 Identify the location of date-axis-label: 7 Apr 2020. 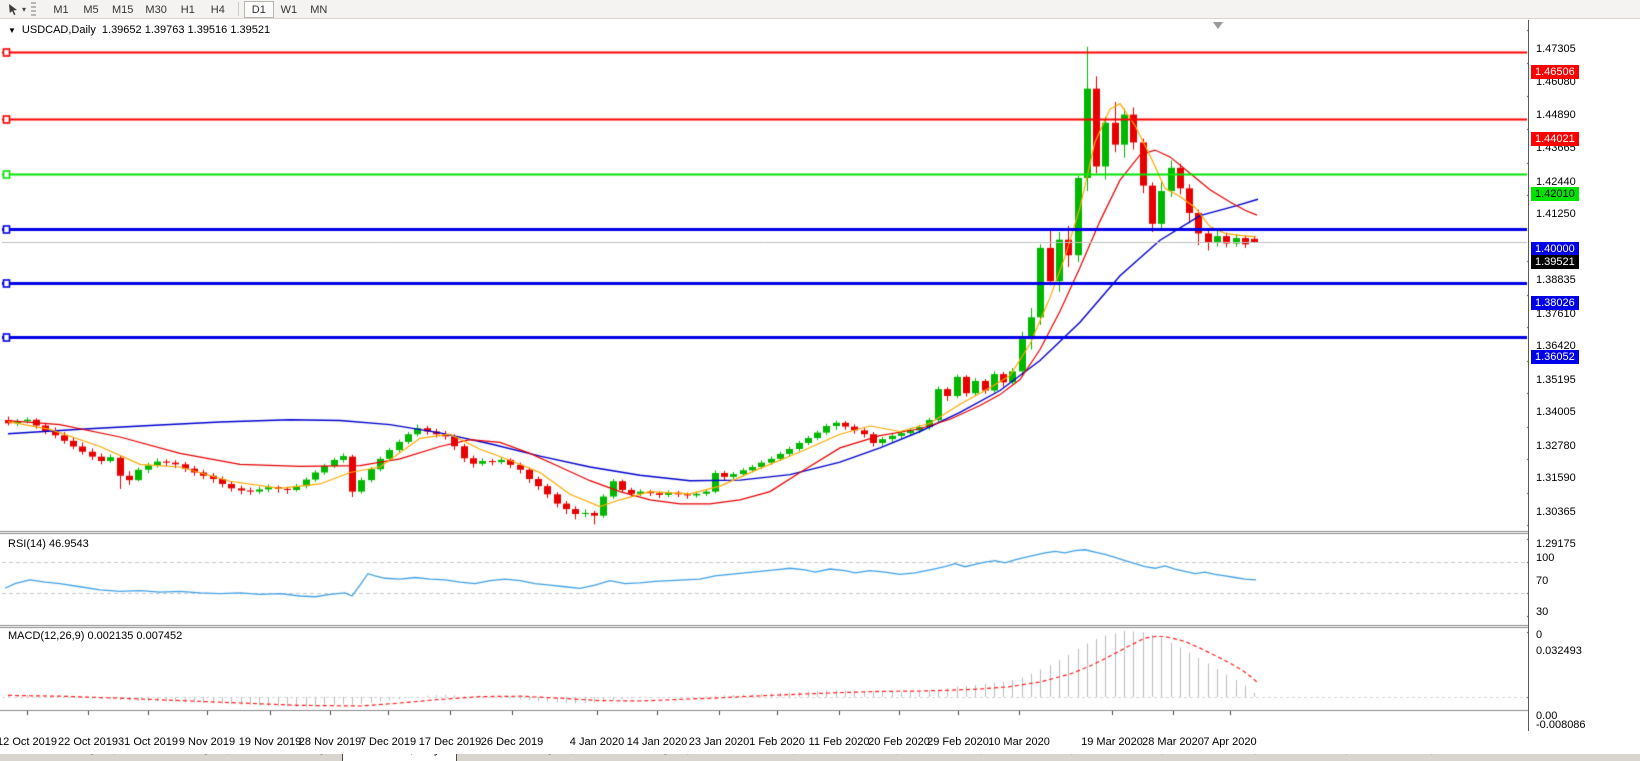
(1230, 742).